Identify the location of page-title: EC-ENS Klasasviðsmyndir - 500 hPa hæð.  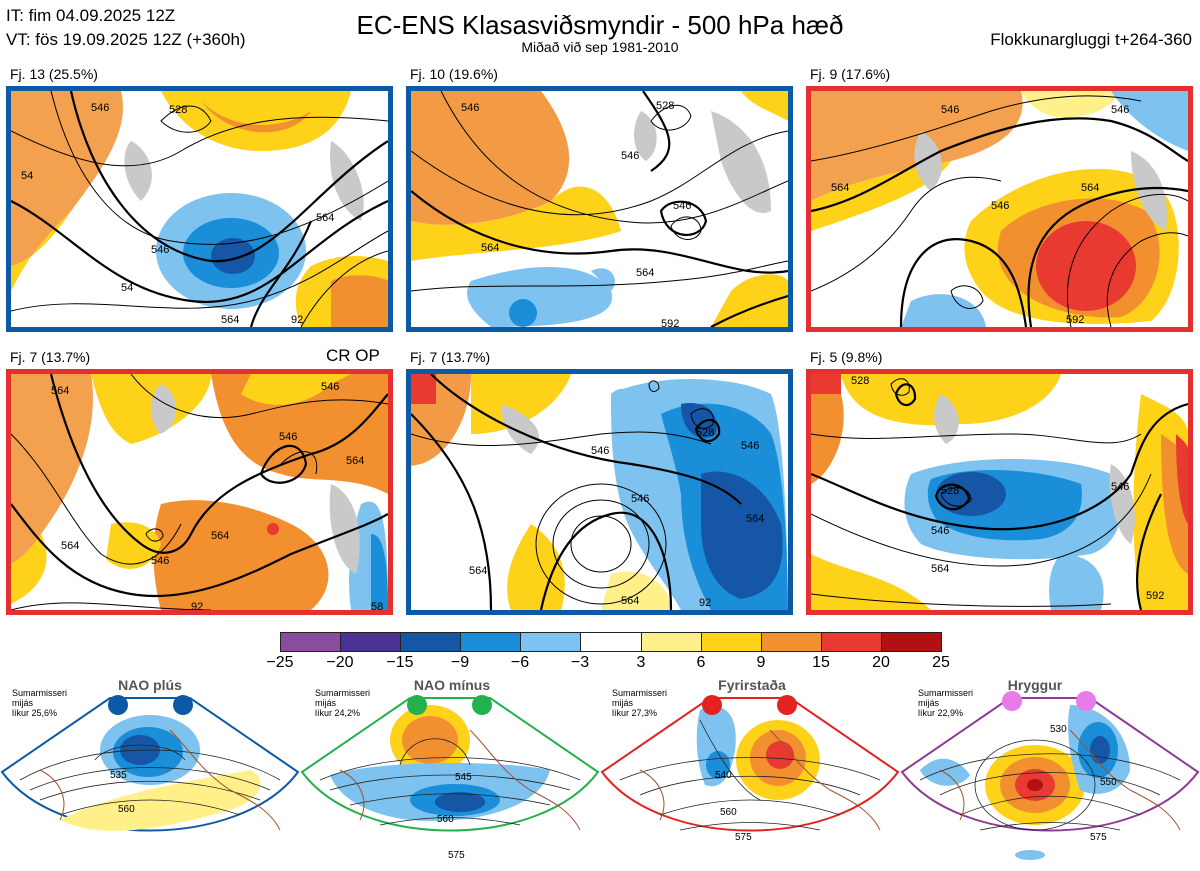
(600, 25).